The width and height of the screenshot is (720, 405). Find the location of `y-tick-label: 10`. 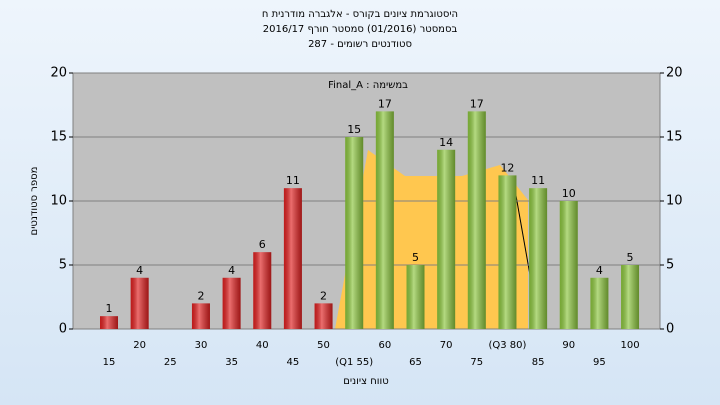

y-tick-label: 10 is located at coordinates (58, 201).